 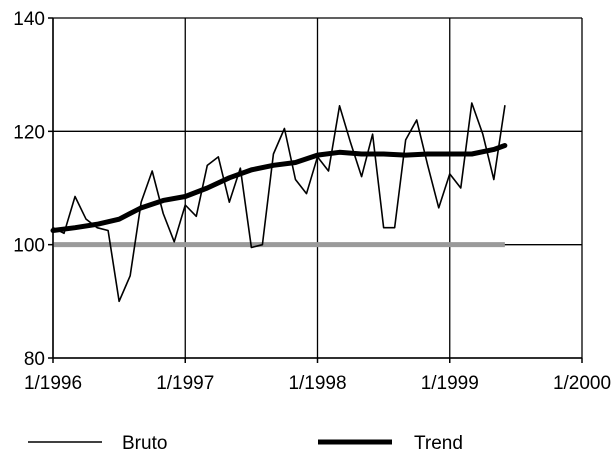 What do you see at coordinates (144, 443) in the screenshot?
I see `legend-label-bruto: Bruto` at bounding box center [144, 443].